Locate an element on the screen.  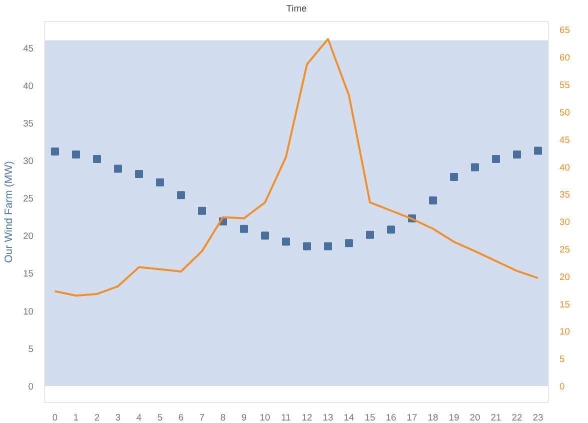
x-tick-label: 7 is located at coordinates (202, 417).